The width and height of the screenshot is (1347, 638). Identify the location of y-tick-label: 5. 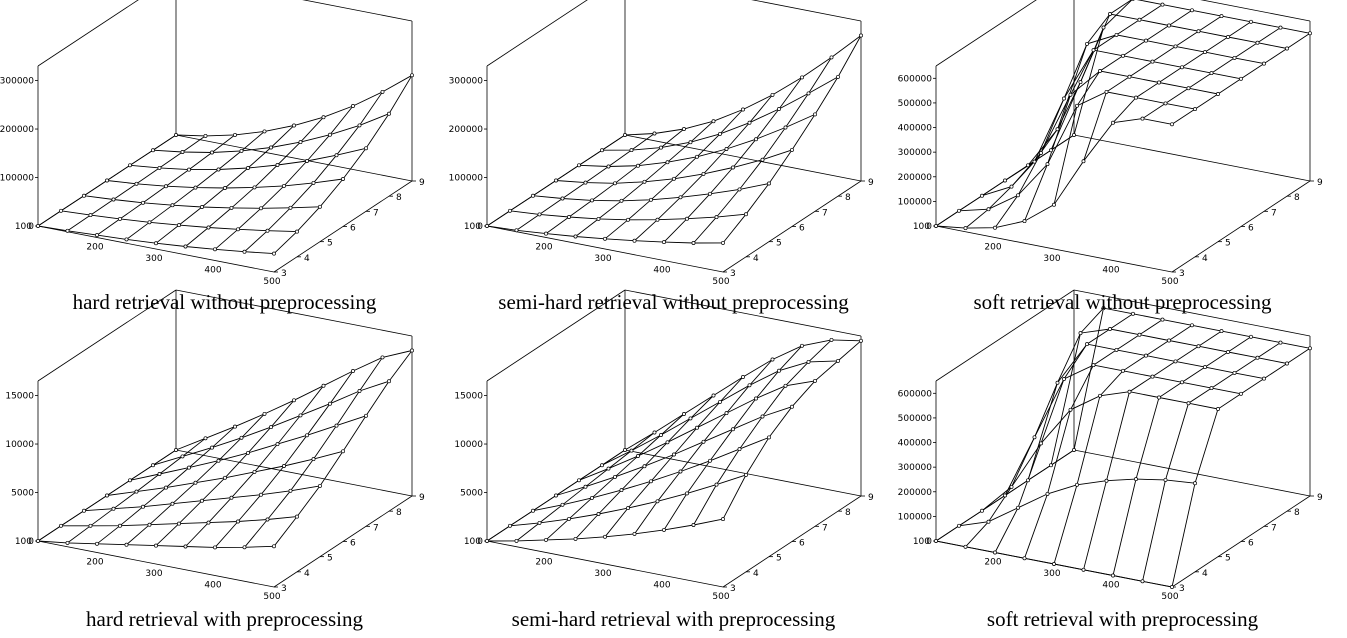
(330, 244).